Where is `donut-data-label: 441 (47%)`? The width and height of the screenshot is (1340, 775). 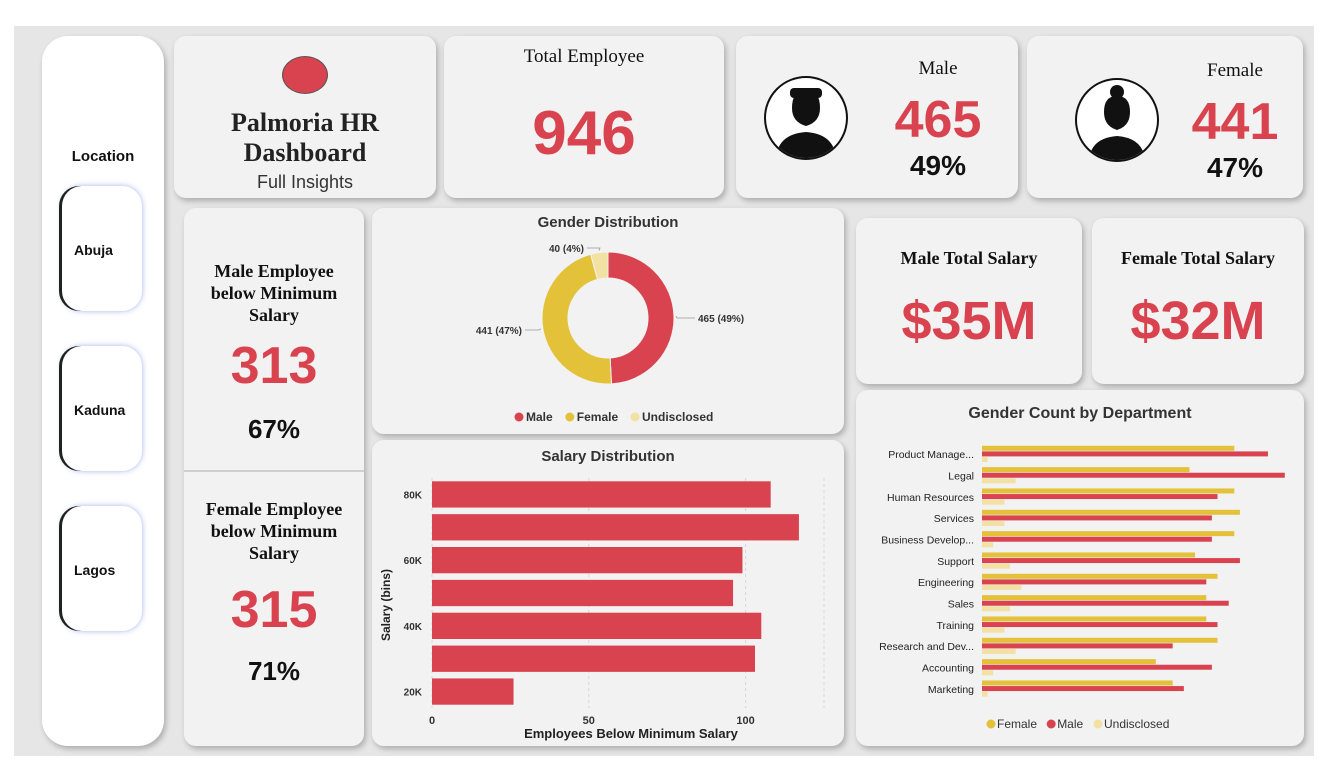
donut-data-label: 441 (47%) is located at coordinates (499, 331).